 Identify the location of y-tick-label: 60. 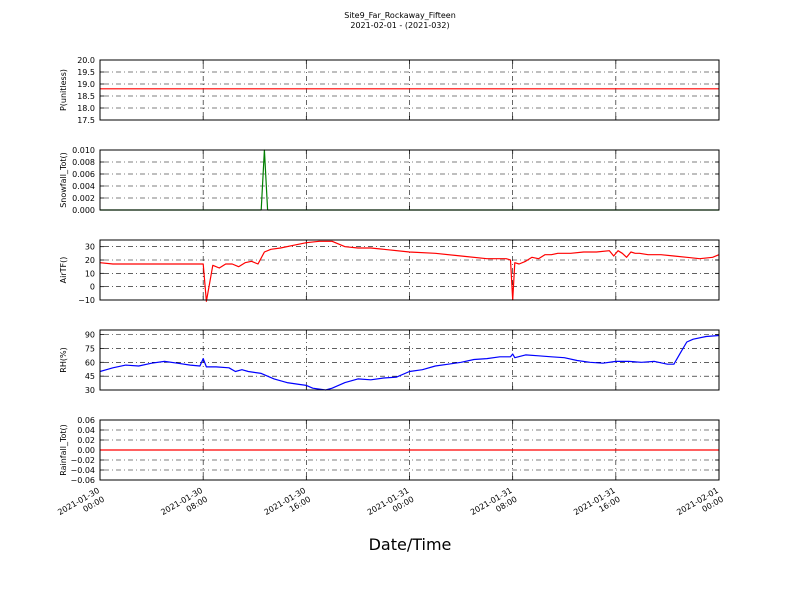
(90, 362).